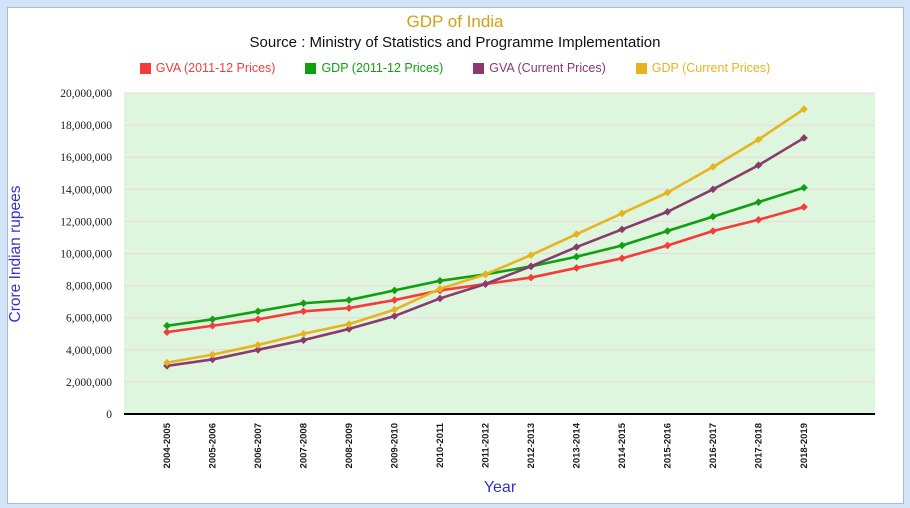  I want to click on x-tick-label: 2010-2011, so click(440, 445).